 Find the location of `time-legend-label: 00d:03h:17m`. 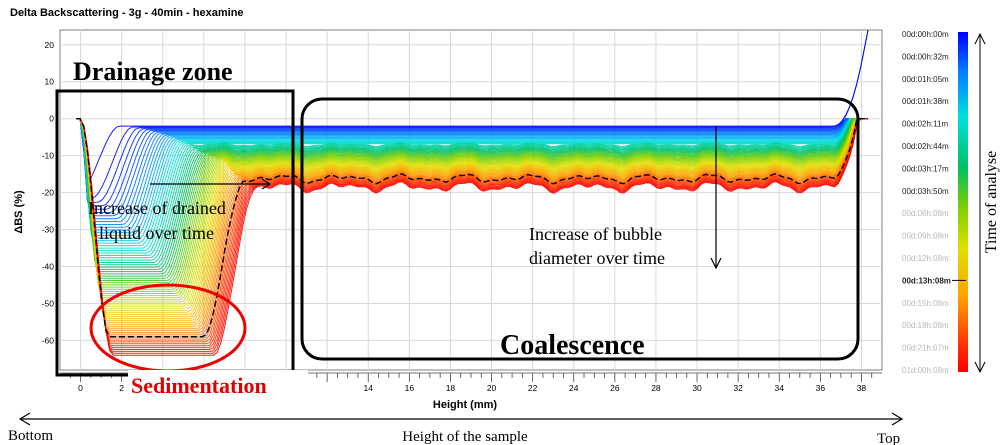

time-legend-label: 00d:03h:17m is located at coordinates (925, 168).